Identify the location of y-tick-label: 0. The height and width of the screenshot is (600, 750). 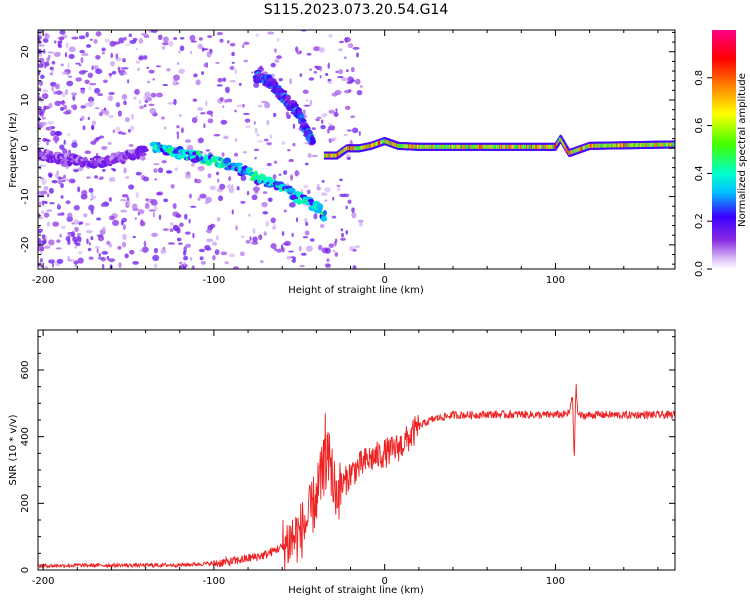
(25, 148).